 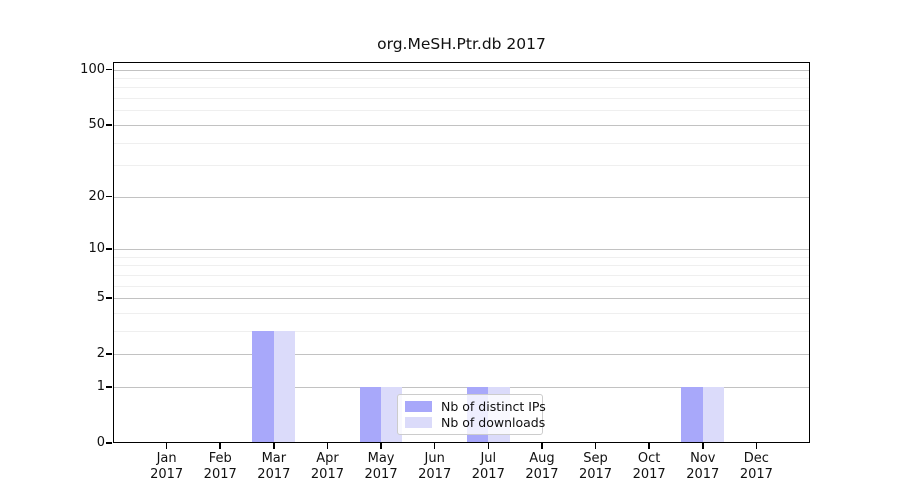 I want to click on x-tick-label: Nov 2017, so click(x=703, y=466).